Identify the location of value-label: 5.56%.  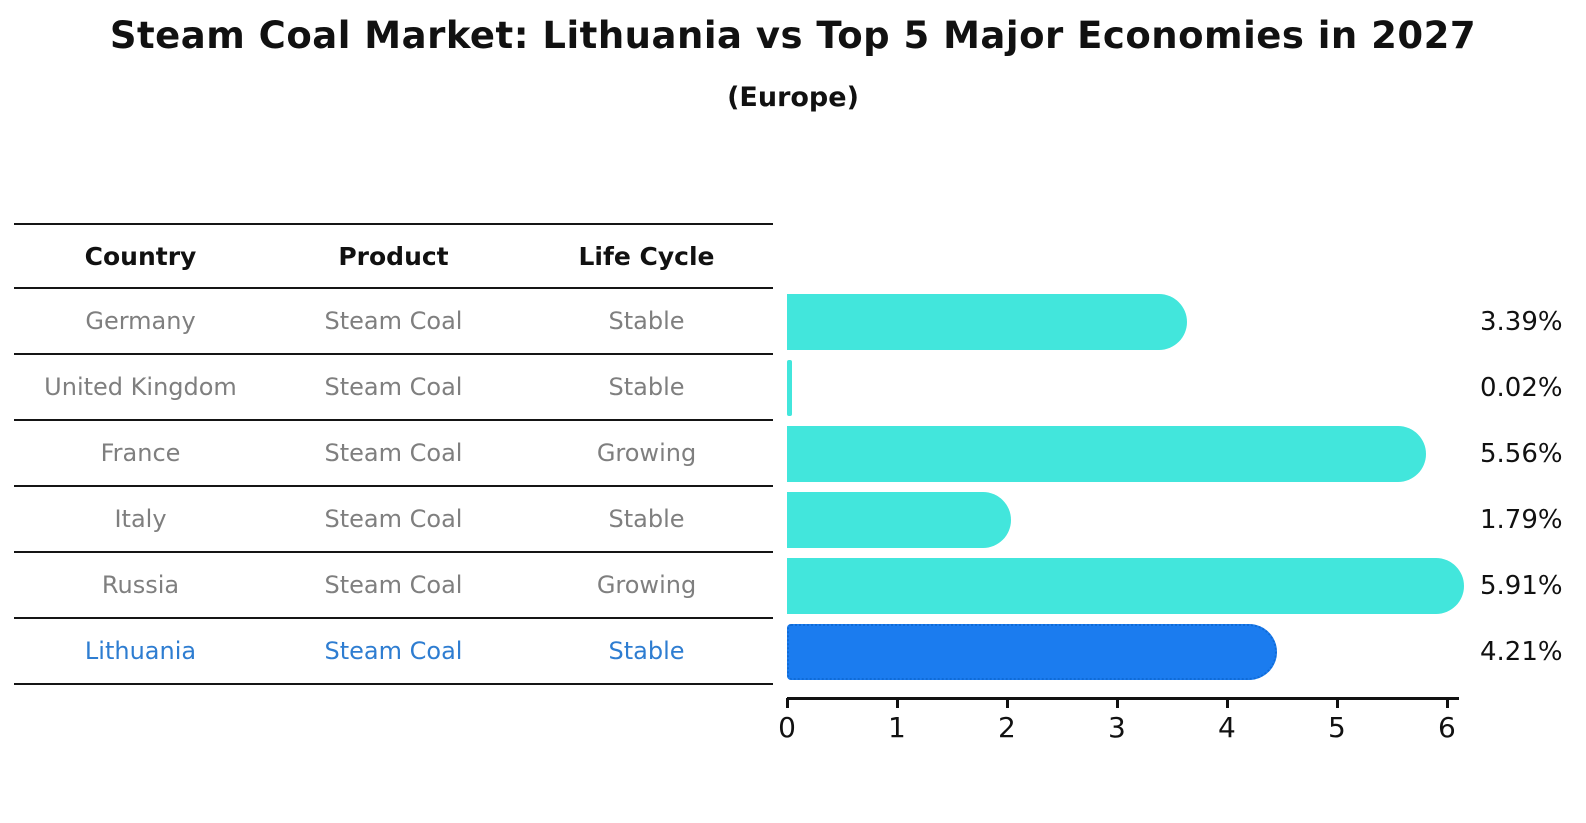
(1521, 454).